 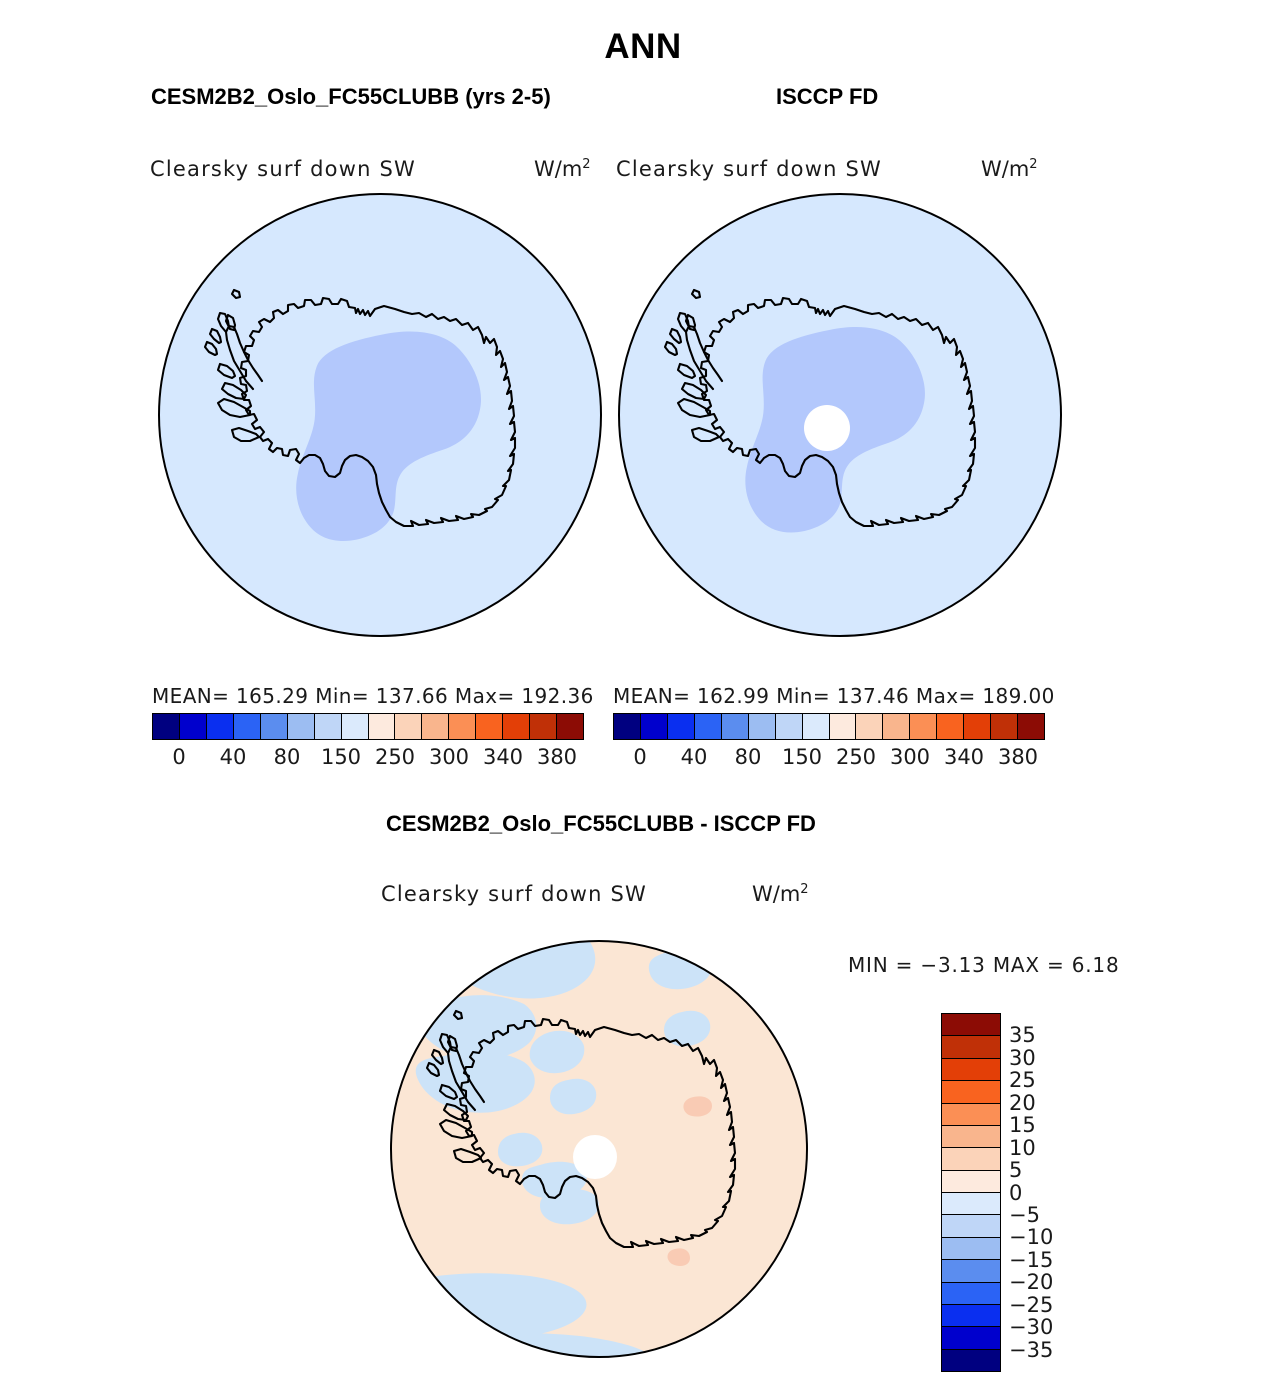 What do you see at coordinates (1031, 1304) in the screenshot?
I see `colorbar-tick-label: −25` at bounding box center [1031, 1304].